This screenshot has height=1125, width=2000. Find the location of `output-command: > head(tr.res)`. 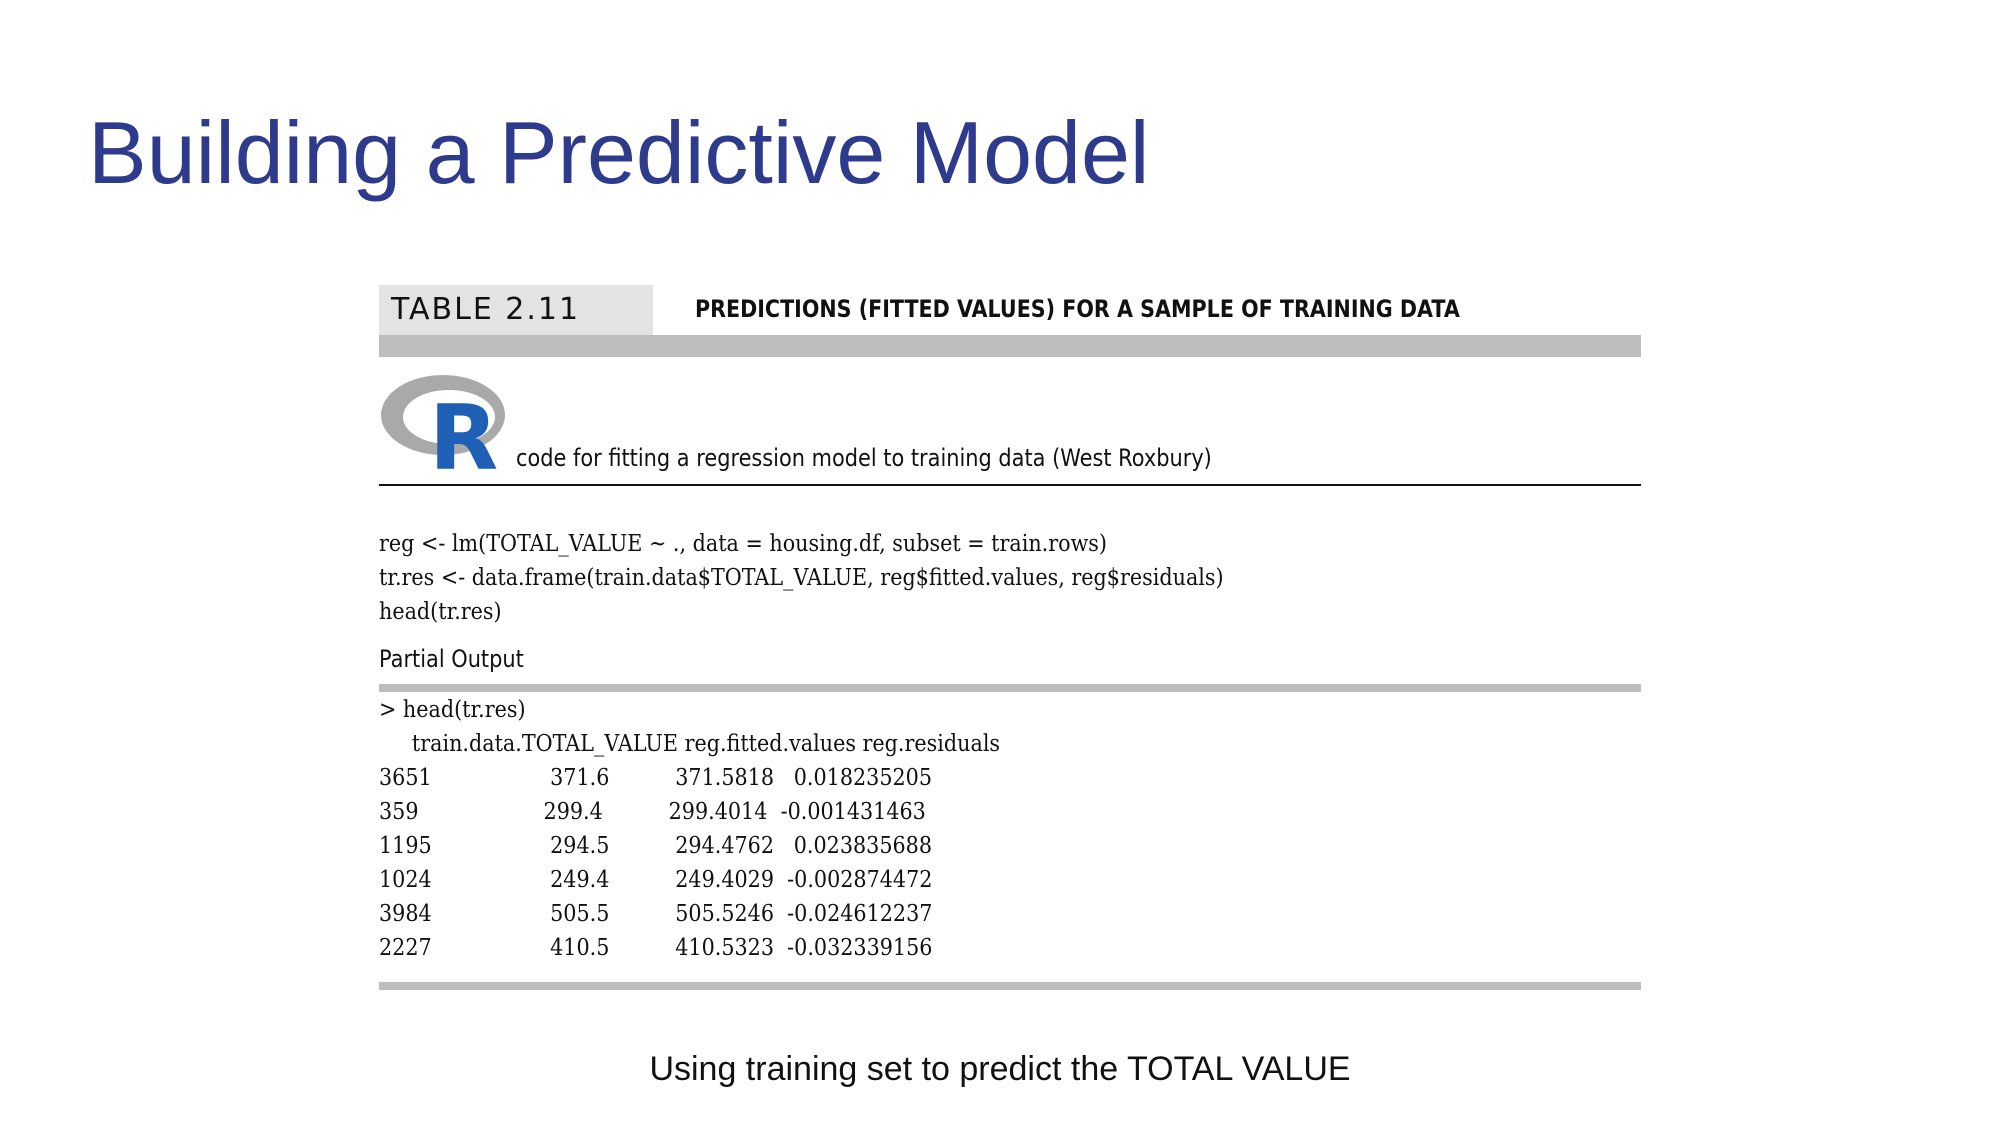

output-command: > head(tr.res) is located at coordinates (452, 710).